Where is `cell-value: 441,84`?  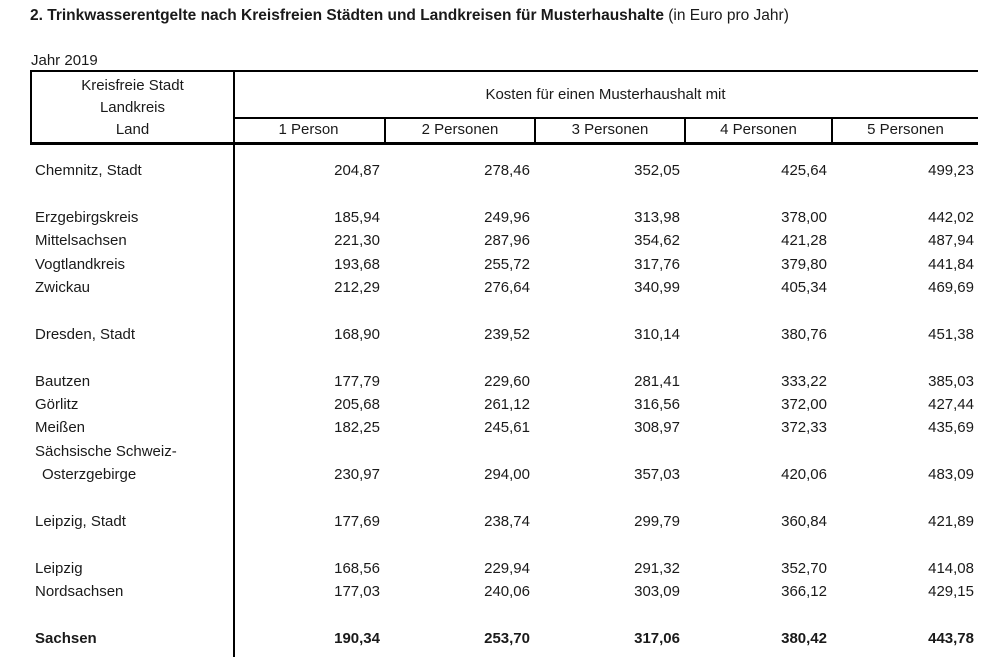
cell-value: 441,84 is located at coordinates (951, 264).